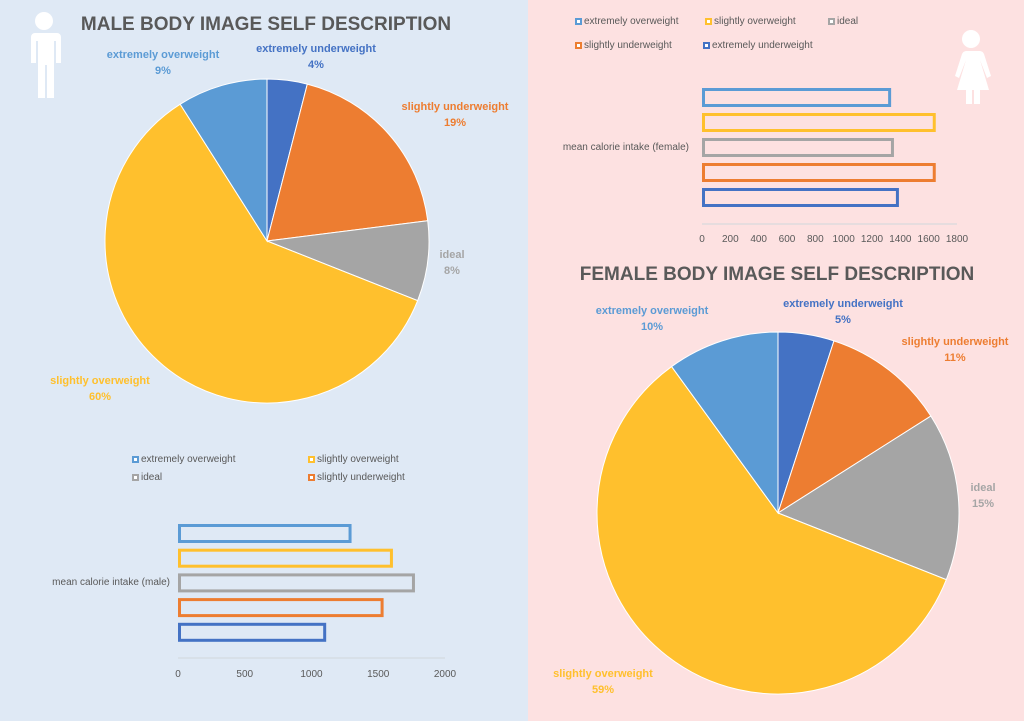 Image resolution: width=1024 pixels, height=721 pixels. What do you see at coordinates (843, 312) in the screenshot?
I see `pie-data-label: extremely underweight 5%` at bounding box center [843, 312].